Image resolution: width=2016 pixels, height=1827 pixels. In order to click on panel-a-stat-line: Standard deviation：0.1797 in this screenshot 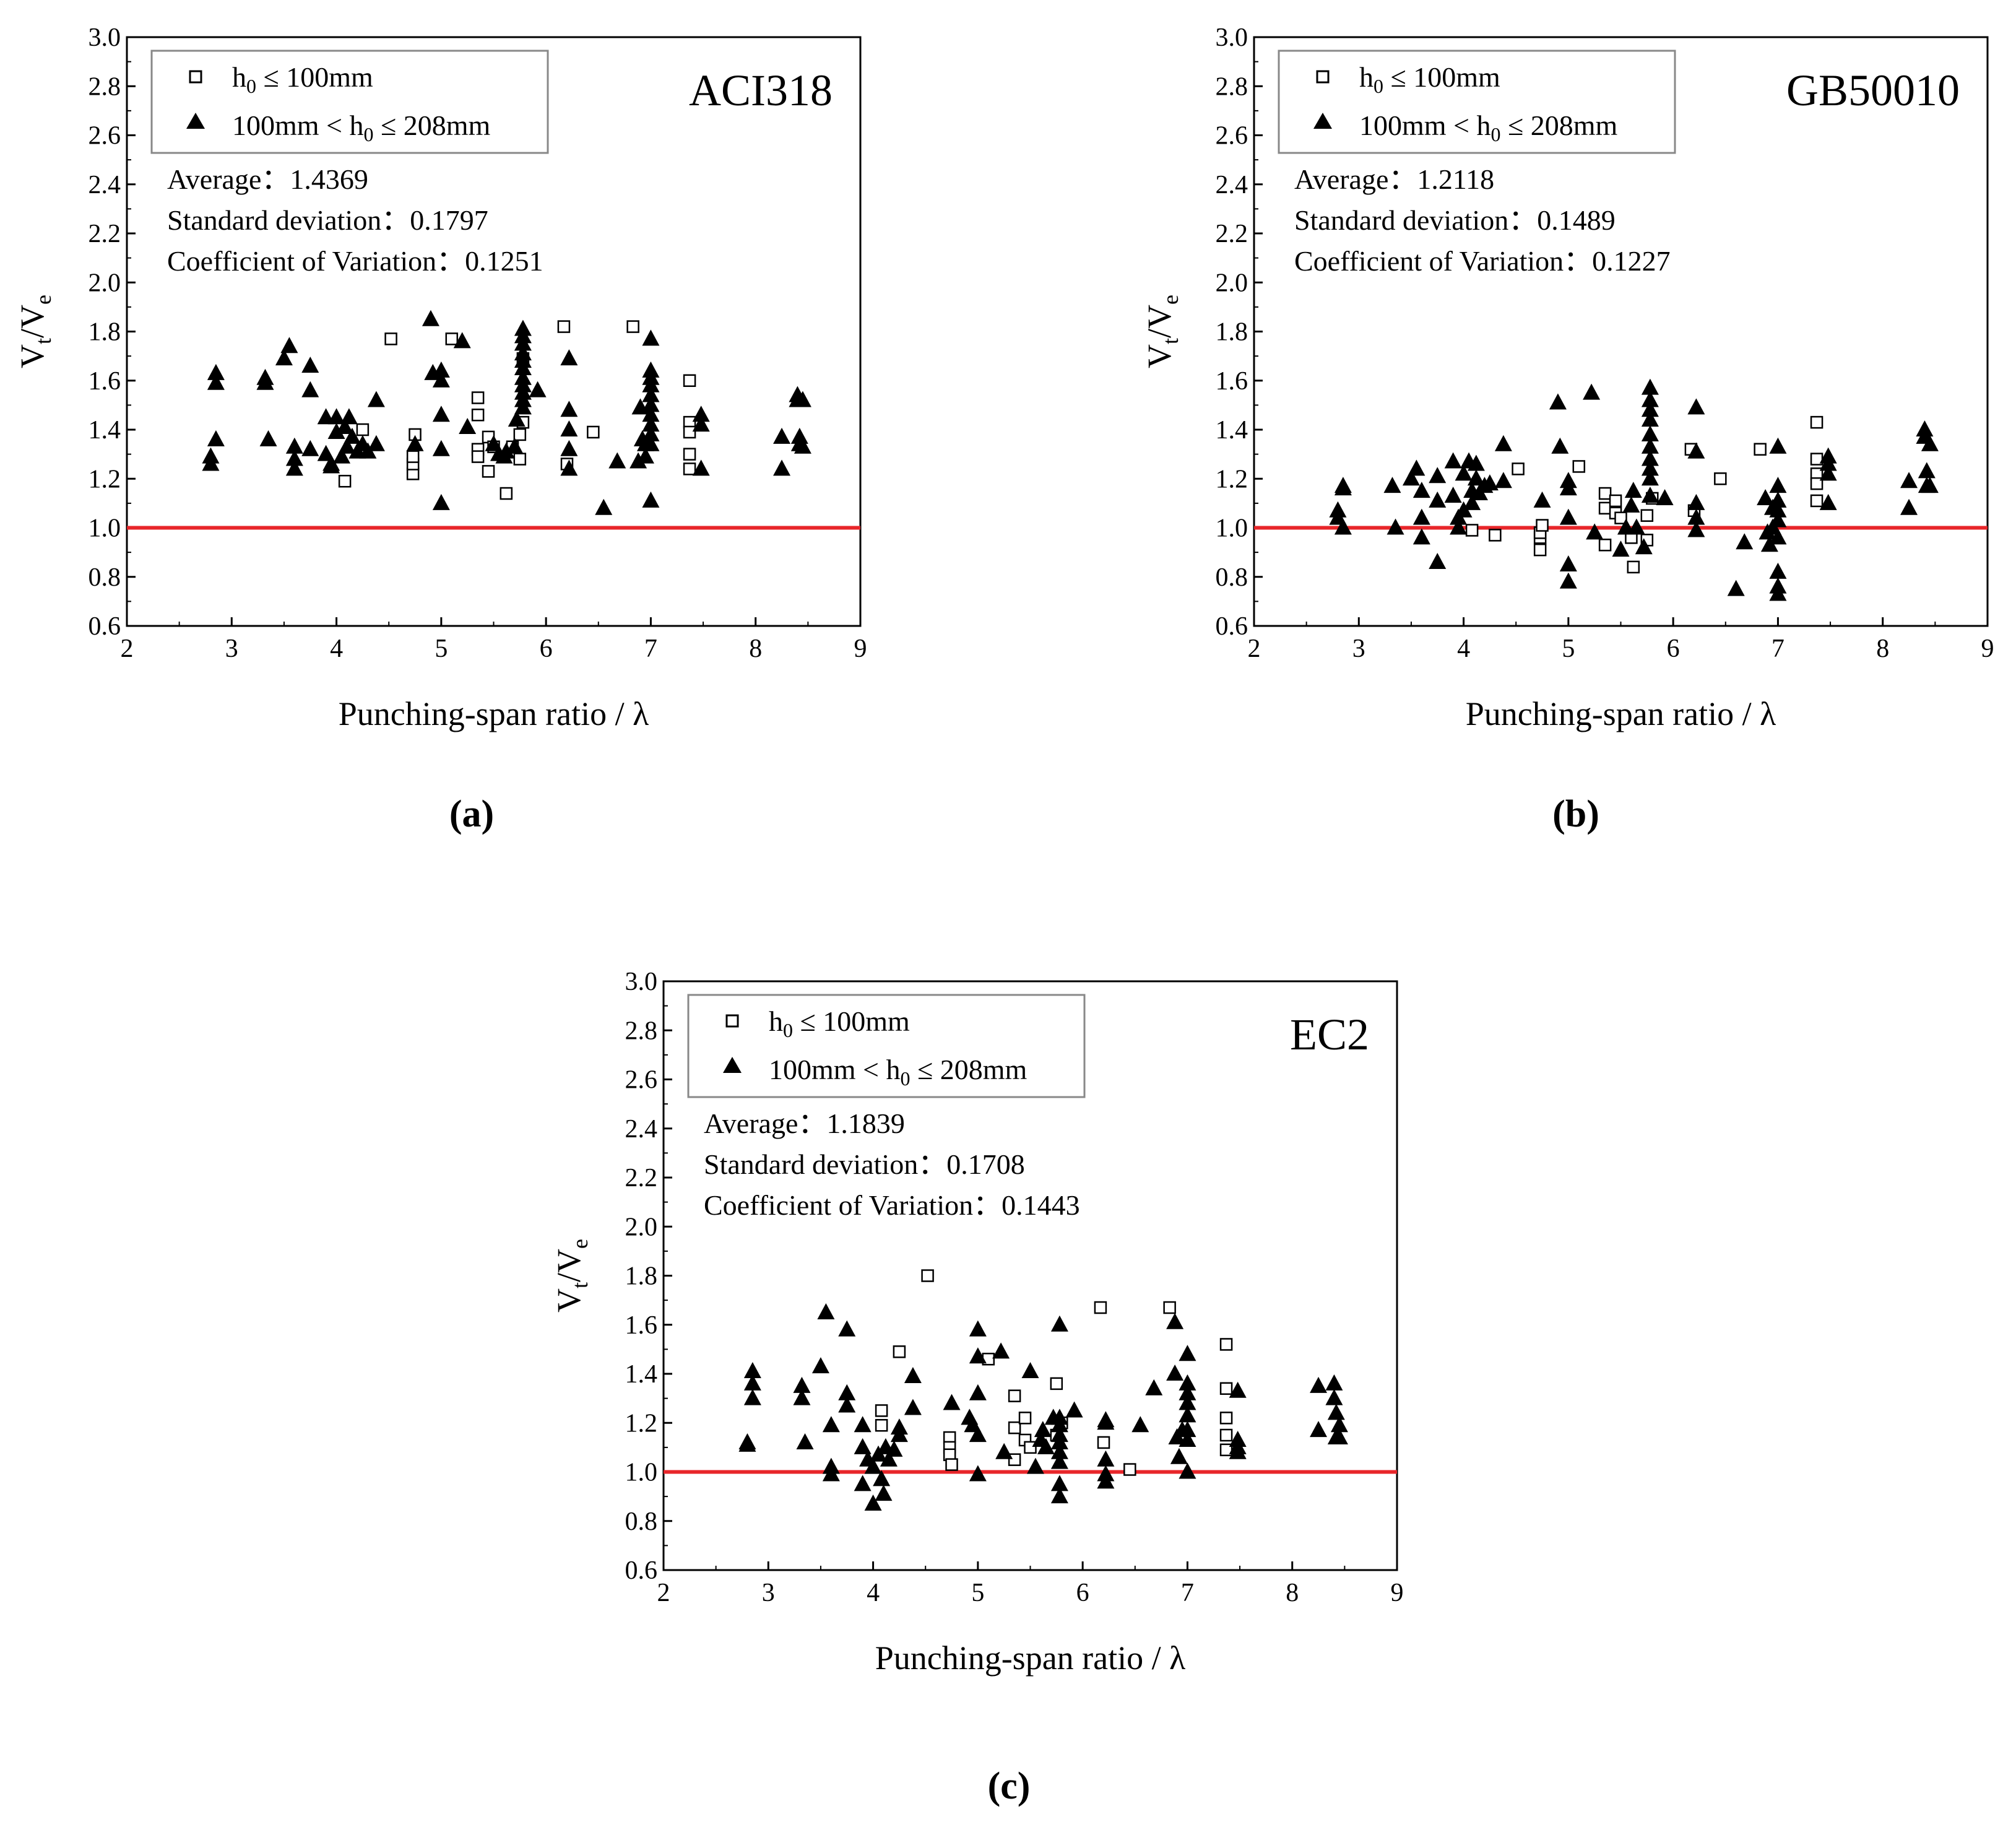, I will do `click(327, 220)`.